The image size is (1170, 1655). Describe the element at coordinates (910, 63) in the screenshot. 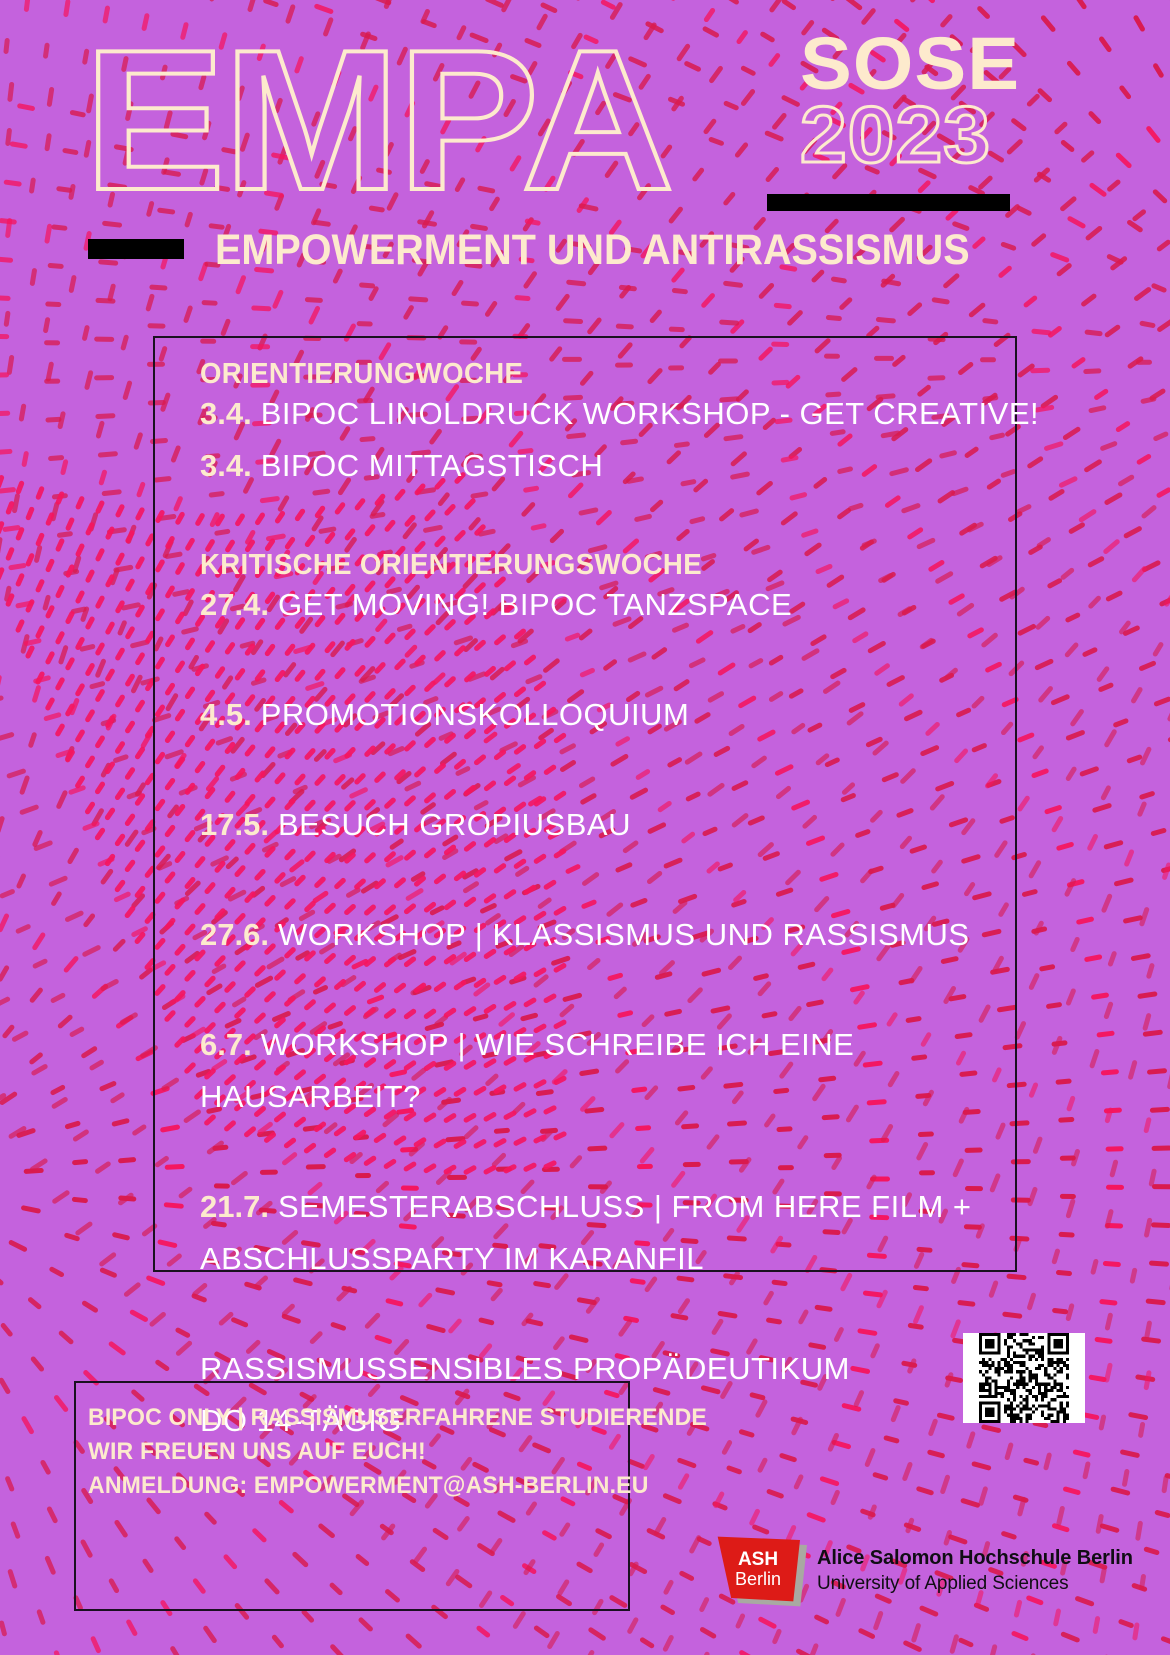

I see `semester-label: SOSE` at that location.